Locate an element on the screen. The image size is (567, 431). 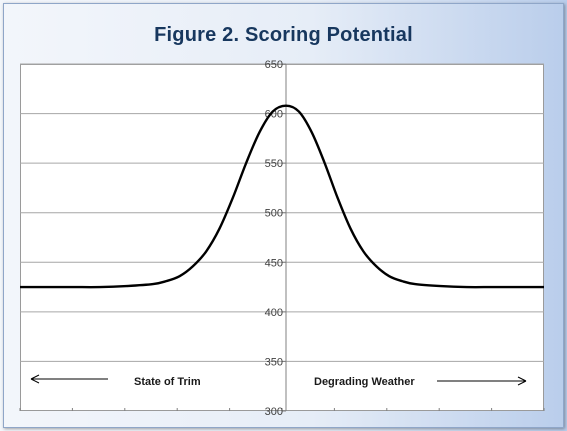
left-arrow-head-icon is located at coordinates (35, 379).